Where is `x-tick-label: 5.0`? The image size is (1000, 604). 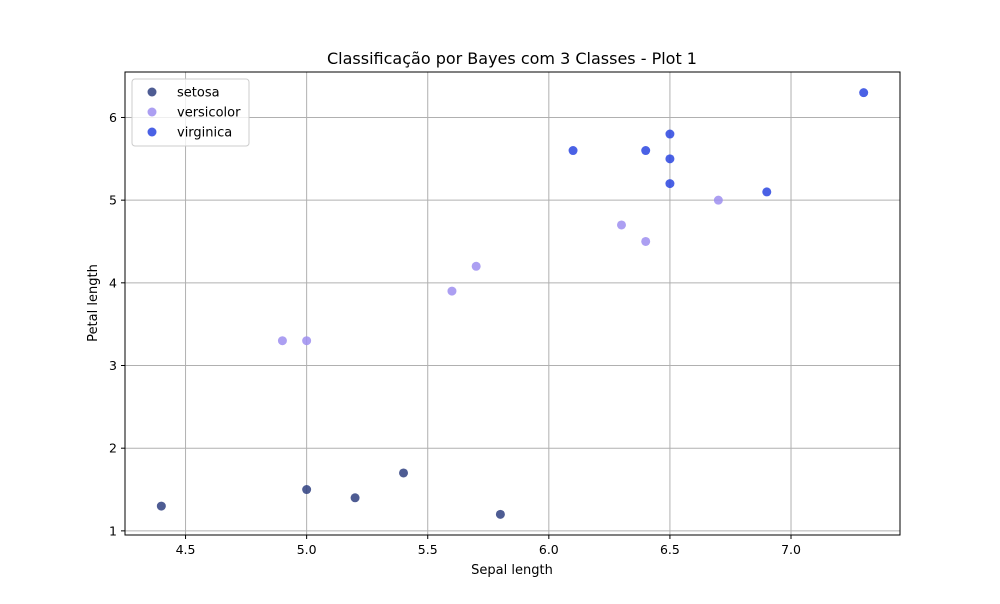
x-tick-label: 5.0 is located at coordinates (307, 549).